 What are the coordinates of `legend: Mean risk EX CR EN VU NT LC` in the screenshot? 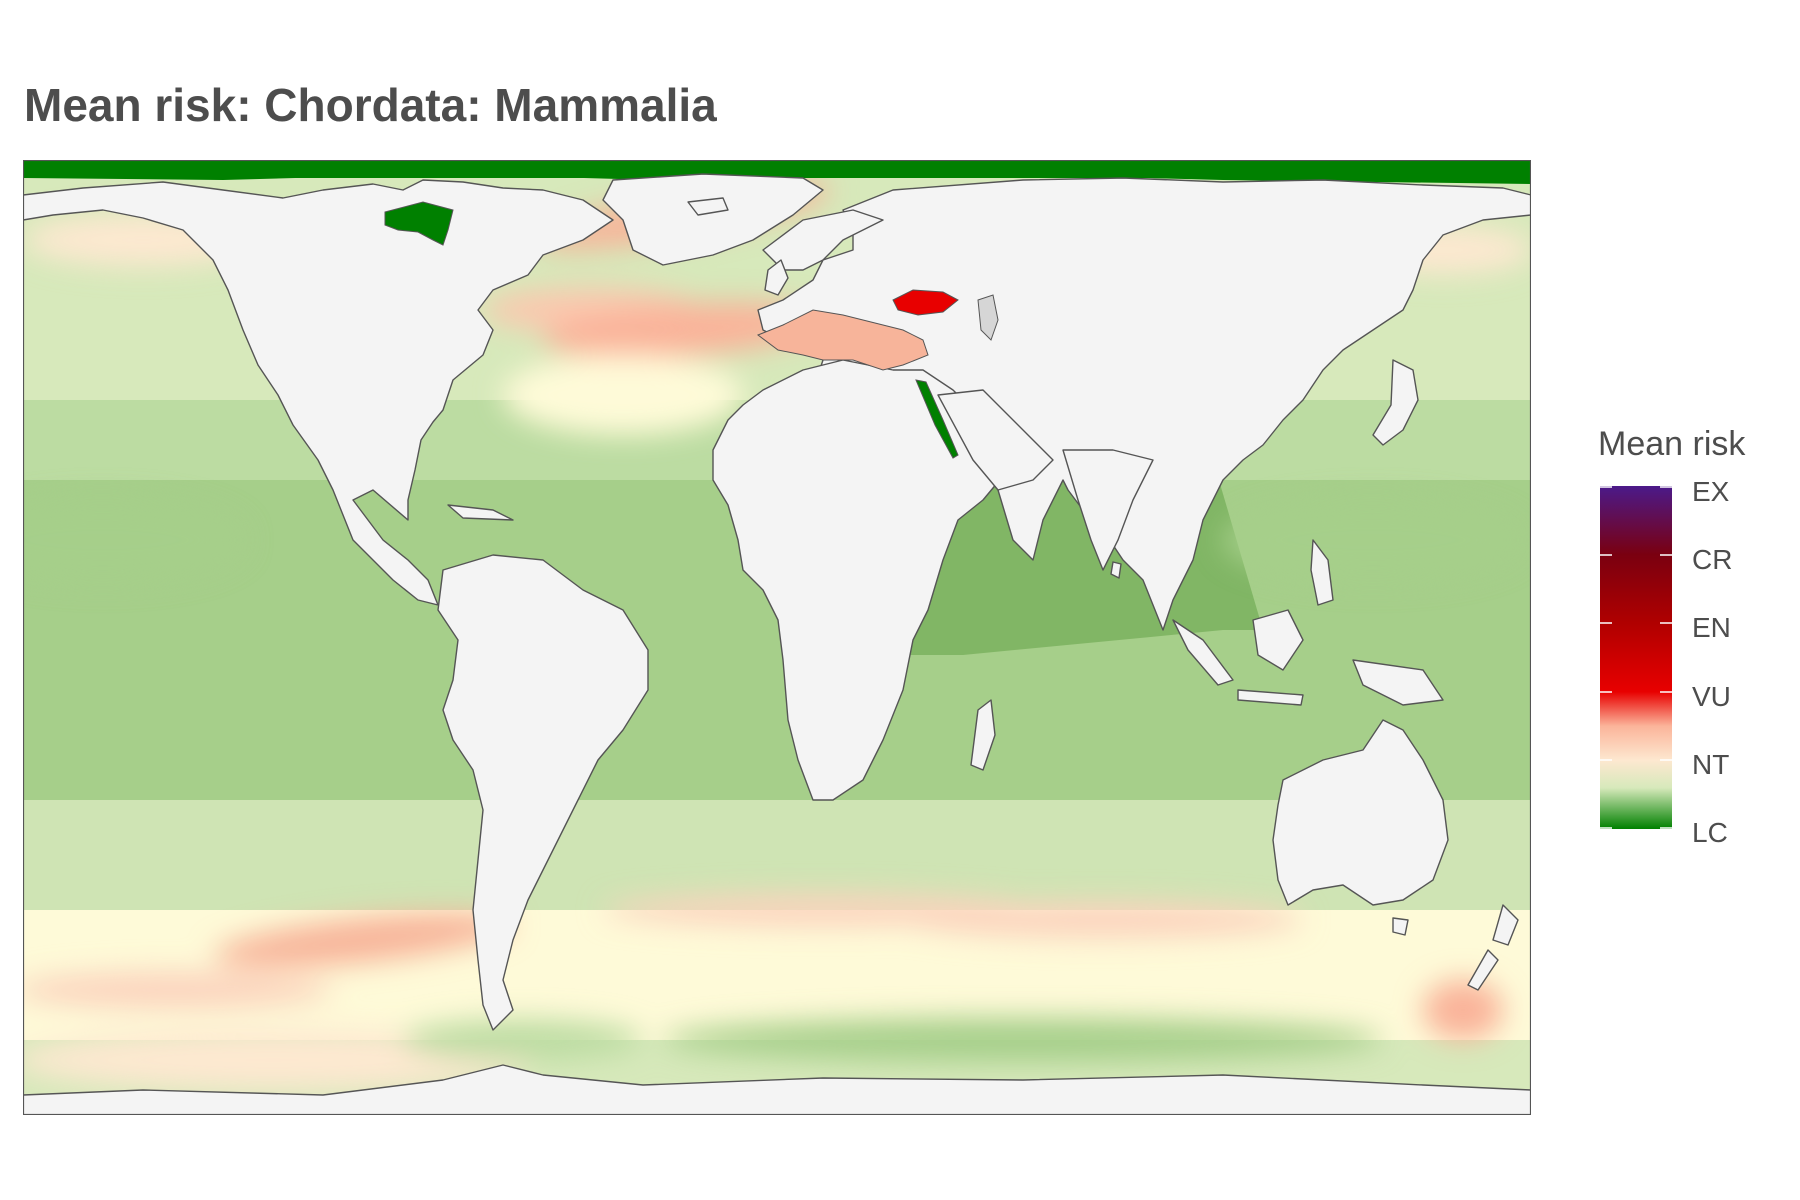 It's located at (1698, 645).